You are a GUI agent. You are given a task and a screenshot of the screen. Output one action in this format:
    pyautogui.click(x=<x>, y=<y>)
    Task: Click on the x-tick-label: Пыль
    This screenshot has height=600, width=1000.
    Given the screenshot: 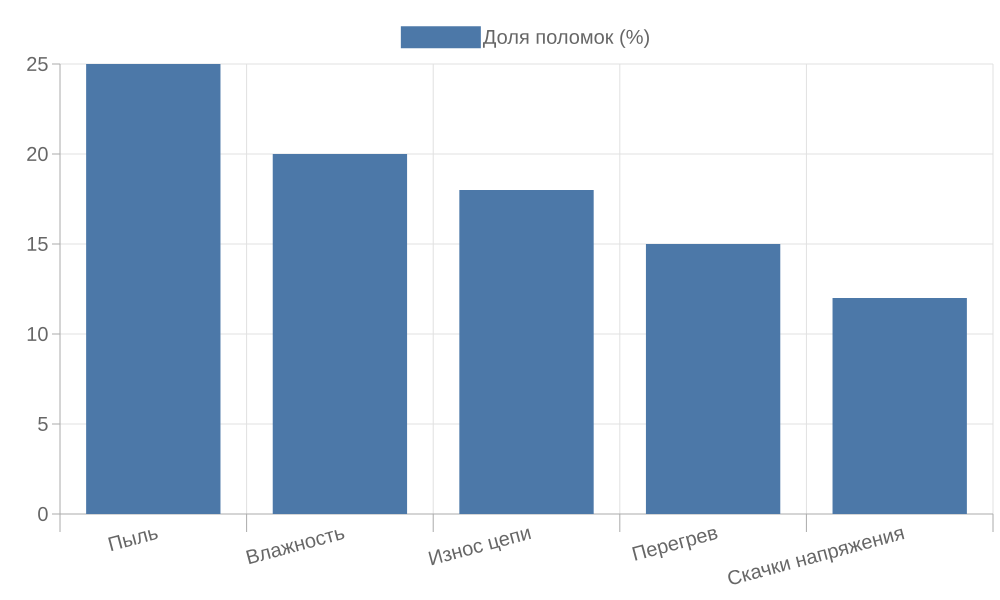 What is the action you would take?
    pyautogui.click(x=133, y=541)
    